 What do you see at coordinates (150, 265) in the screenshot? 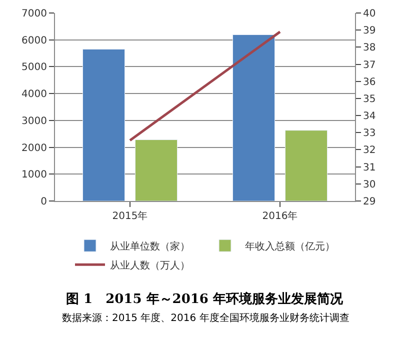
I see `legend-label: 从业人数（万人）` at bounding box center [150, 265].